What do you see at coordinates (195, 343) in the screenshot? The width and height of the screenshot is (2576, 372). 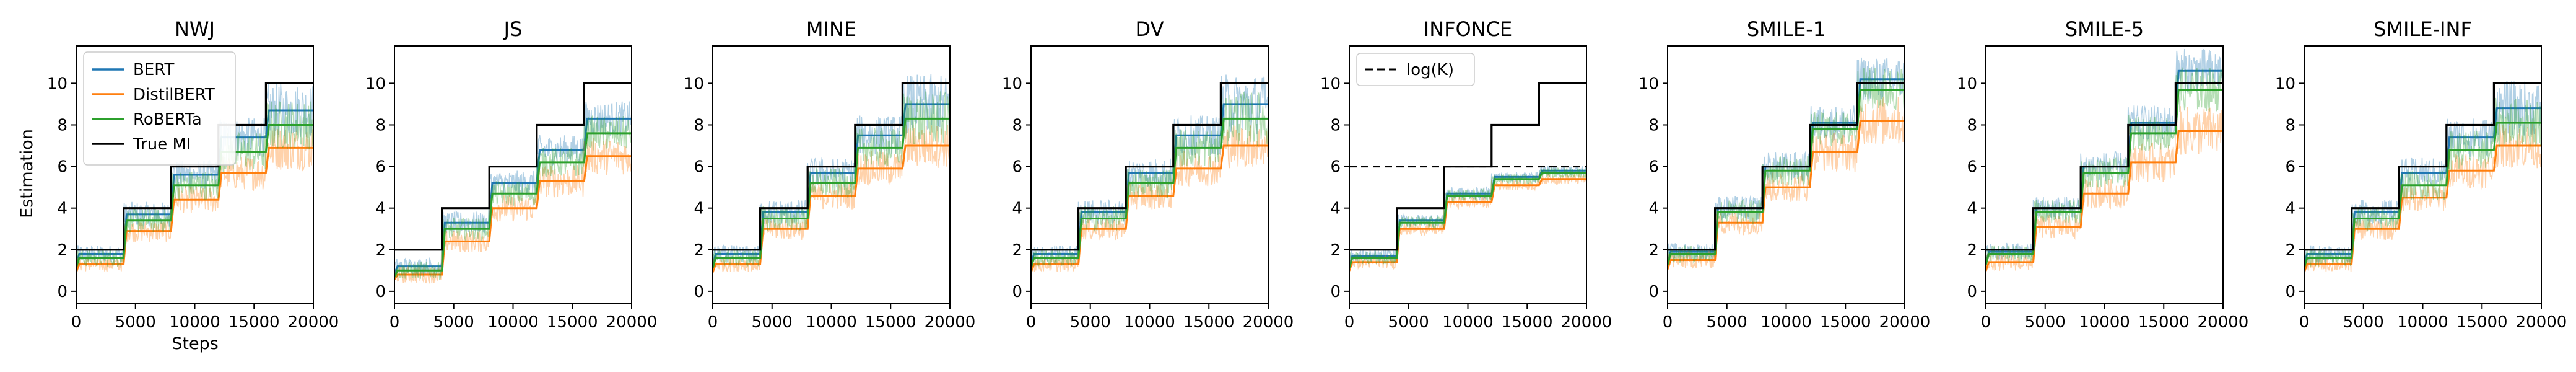 I see `x-axis-label: Steps` at bounding box center [195, 343].